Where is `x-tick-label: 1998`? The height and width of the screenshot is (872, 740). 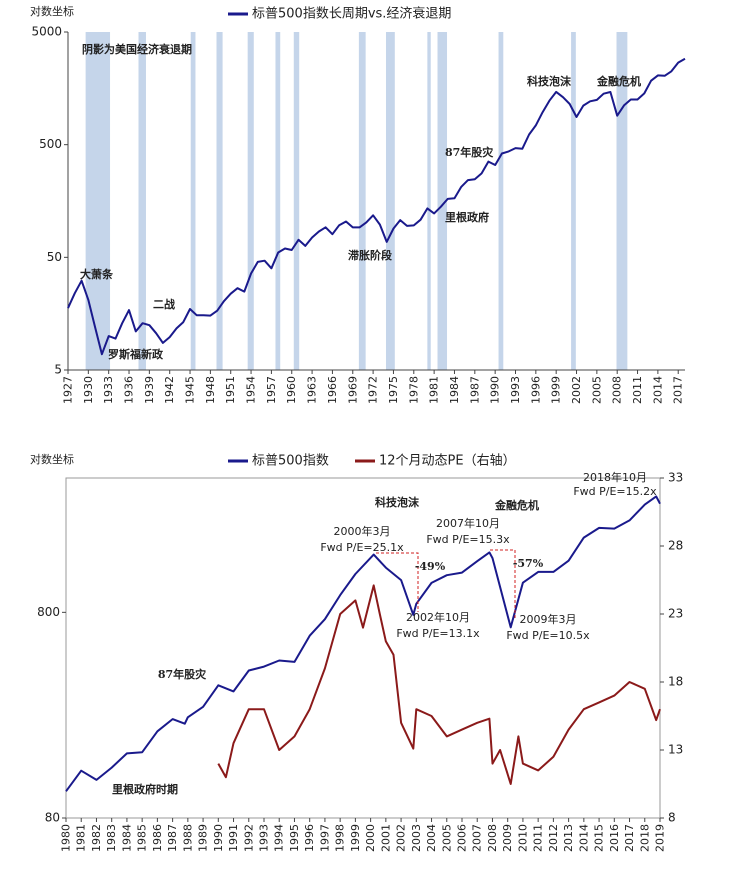
x-tick-label: 1998 is located at coordinates (340, 838).